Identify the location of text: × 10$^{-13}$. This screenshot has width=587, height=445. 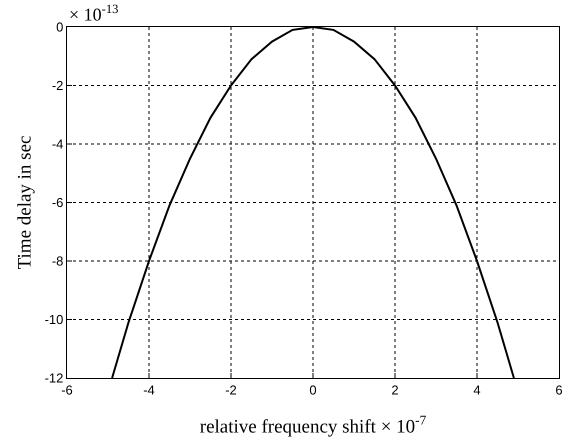
(93, 13).